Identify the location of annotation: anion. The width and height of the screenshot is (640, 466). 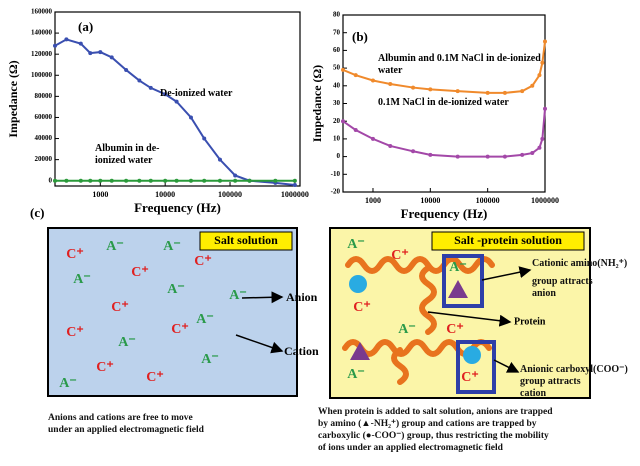
(544, 293).